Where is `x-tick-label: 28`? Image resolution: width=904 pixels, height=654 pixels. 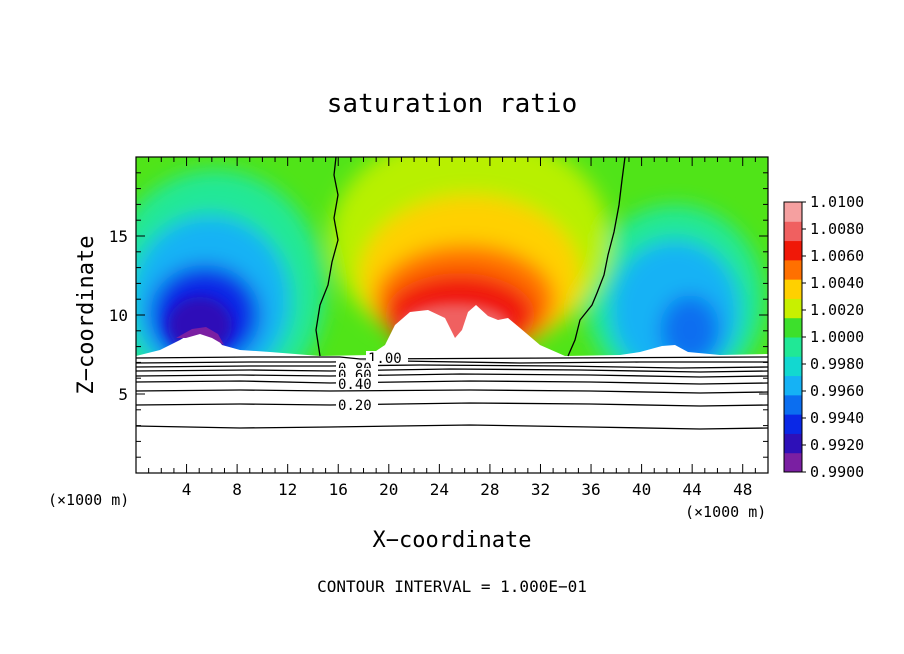
x-tick-label: 28 is located at coordinates (489, 489).